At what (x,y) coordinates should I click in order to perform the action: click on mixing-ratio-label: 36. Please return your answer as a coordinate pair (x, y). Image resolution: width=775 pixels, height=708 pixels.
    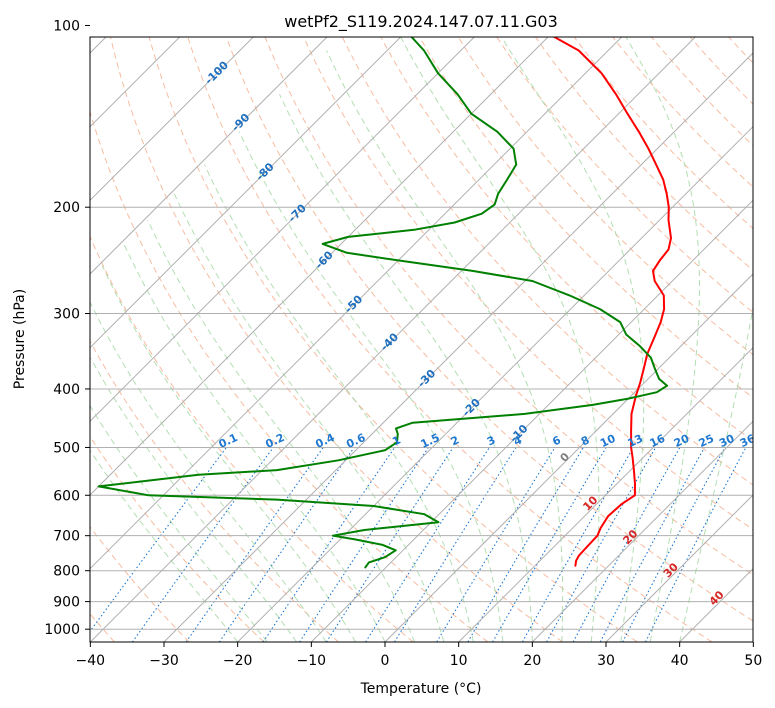
    Looking at the image, I should click on (748, 441).